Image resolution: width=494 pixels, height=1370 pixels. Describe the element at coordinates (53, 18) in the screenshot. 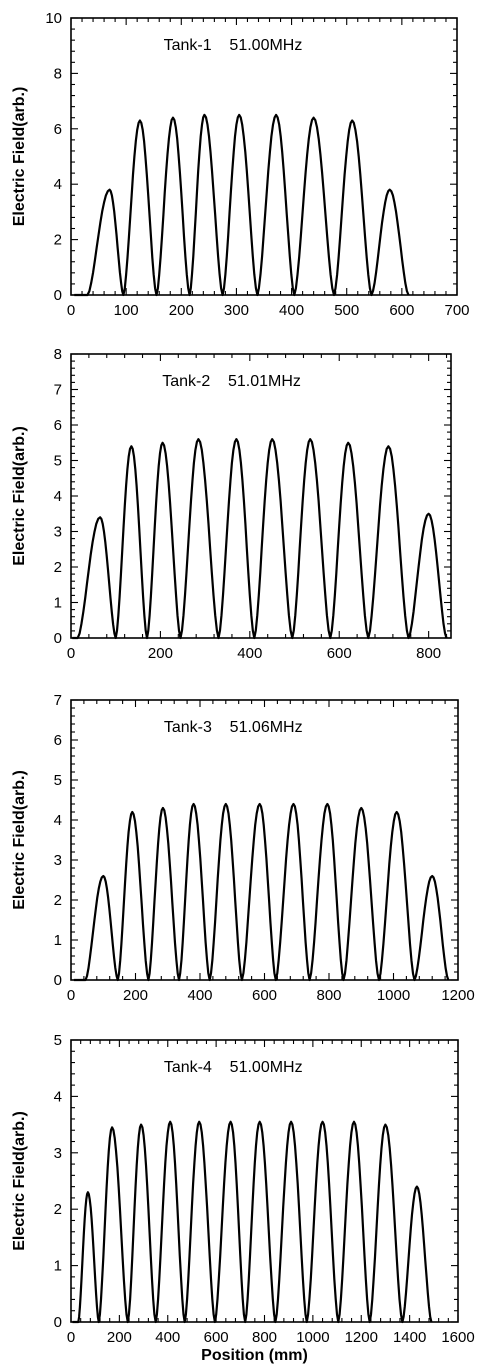

I see `y-tick-label: 10` at that location.